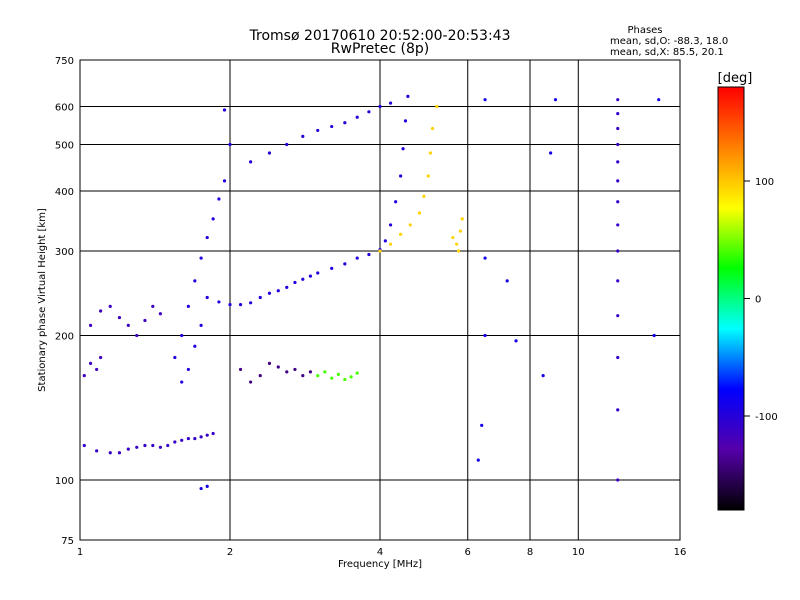 The height and width of the screenshot is (600, 800). I want to click on x-axis-ticks: 1 2 4 6 8 10 16, so click(382, 552).